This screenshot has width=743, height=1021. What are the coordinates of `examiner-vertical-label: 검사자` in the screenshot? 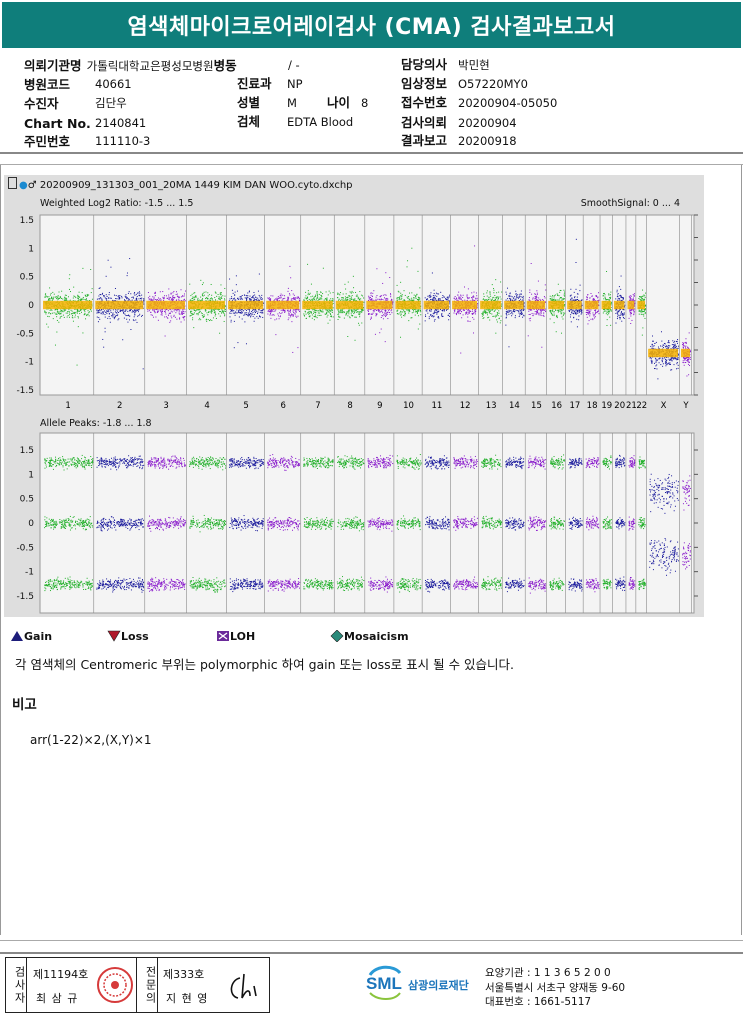 It's located at (16, 985).